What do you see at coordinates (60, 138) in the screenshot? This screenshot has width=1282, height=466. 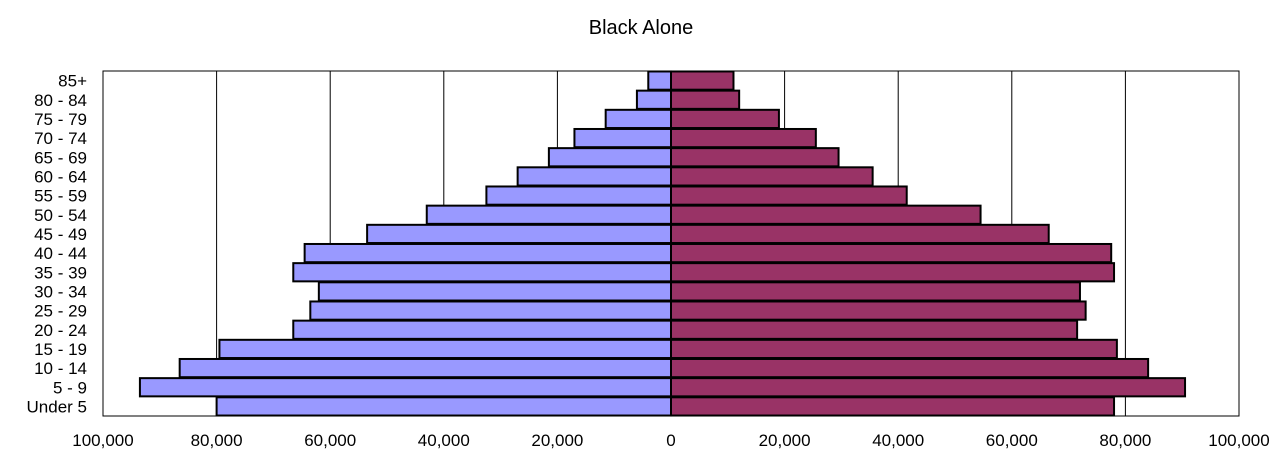 I see `age-group-label: 70 - 74` at bounding box center [60, 138].